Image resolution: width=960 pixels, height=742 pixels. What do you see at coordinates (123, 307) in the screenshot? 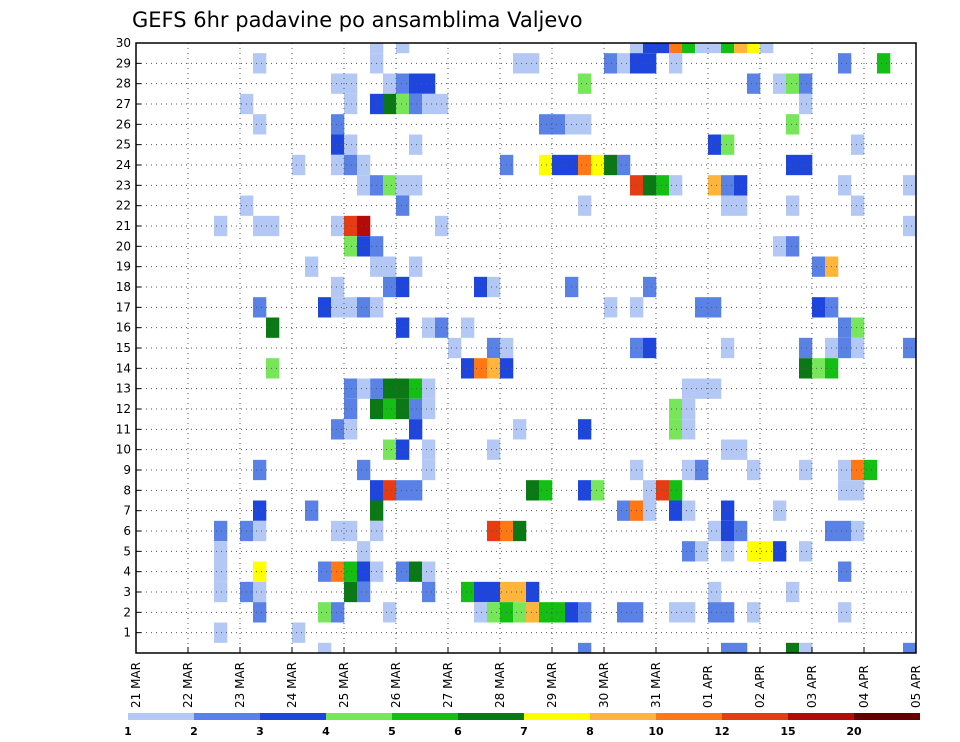
I see `y-tick-label: 17` at bounding box center [123, 307].